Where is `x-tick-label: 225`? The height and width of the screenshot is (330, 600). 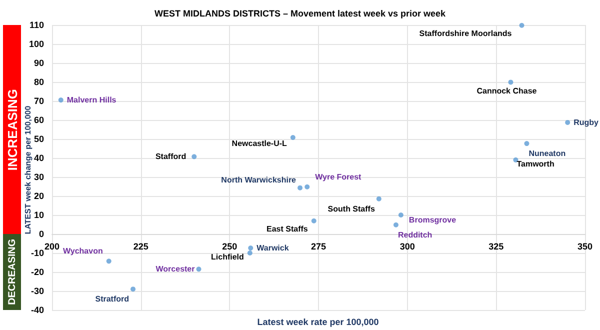 x-tick-label: 225 is located at coordinates (140, 247).